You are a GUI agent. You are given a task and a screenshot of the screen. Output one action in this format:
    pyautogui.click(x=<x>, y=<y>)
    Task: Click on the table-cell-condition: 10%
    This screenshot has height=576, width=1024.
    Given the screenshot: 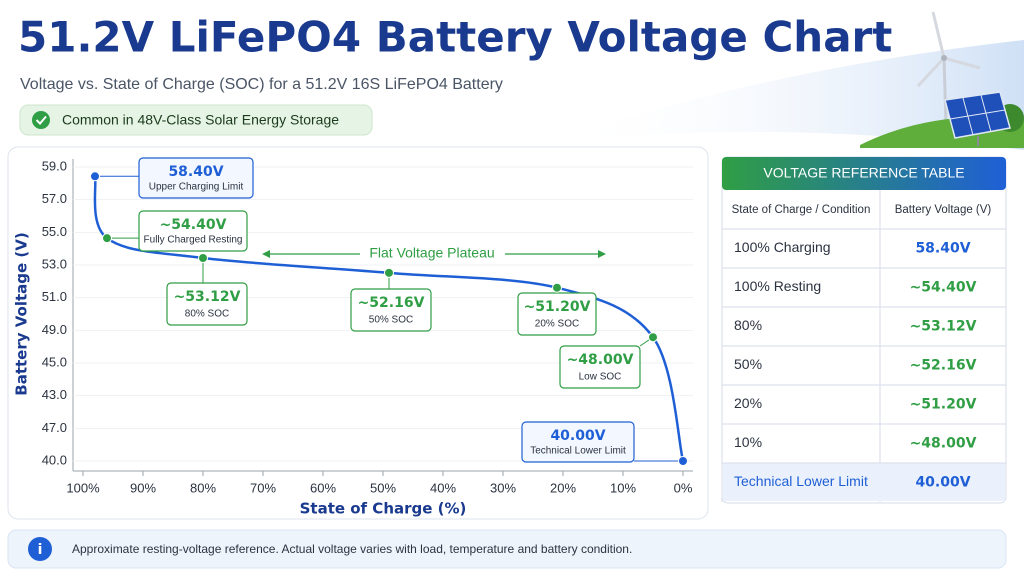 What is the action you would take?
    pyautogui.click(x=748, y=442)
    